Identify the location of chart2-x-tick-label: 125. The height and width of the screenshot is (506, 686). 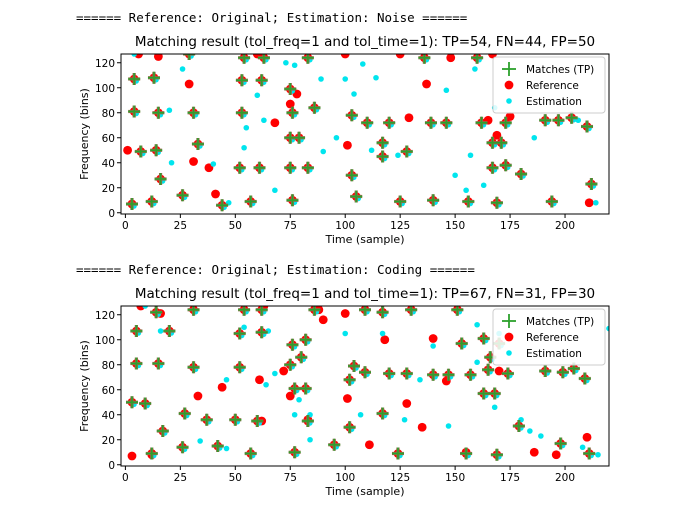
(400, 478).